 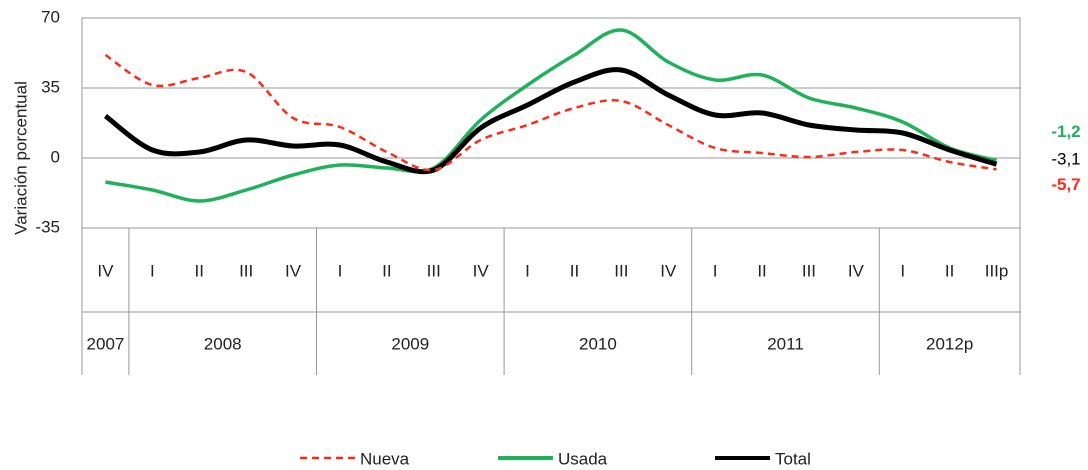 What do you see at coordinates (997, 270) in the screenshot?
I see `x-tick-label: IIIp` at bounding box center [997, 270].